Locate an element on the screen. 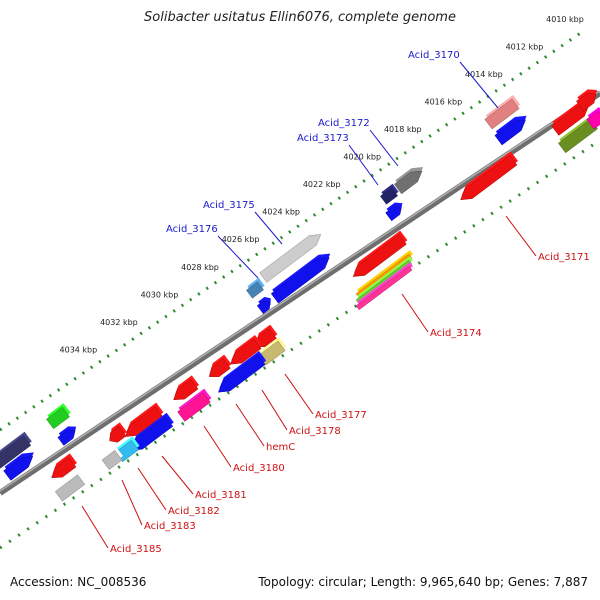 This screenshot has width=600, height=600. accession-text: Accession: NC_008536 is located at coordinates (78, 582).